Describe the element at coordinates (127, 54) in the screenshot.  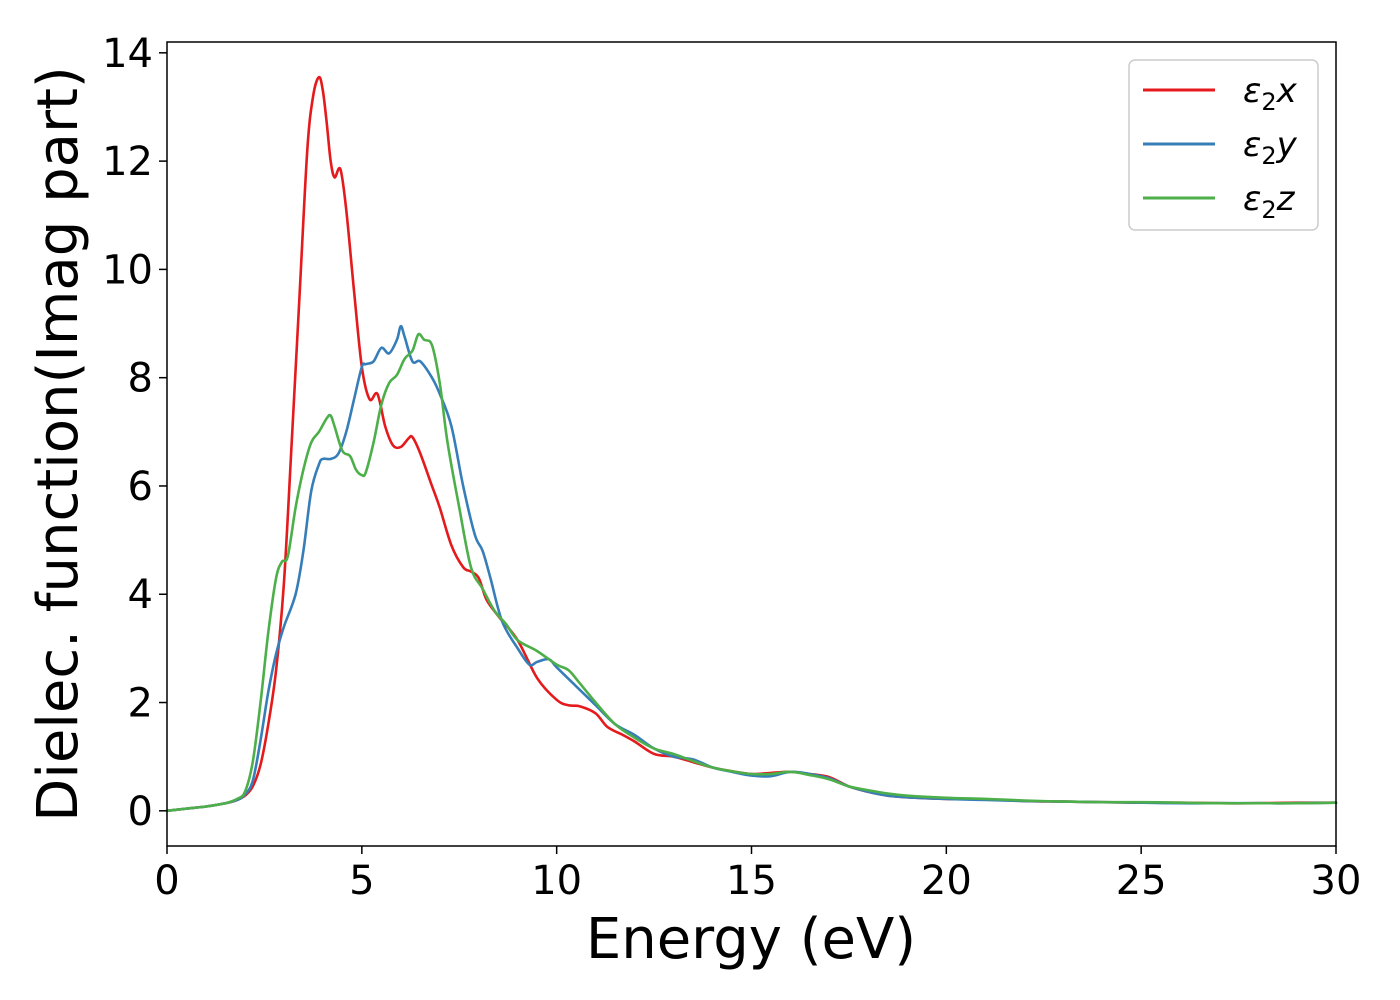
I see `y-tick-label: 14` at that location.